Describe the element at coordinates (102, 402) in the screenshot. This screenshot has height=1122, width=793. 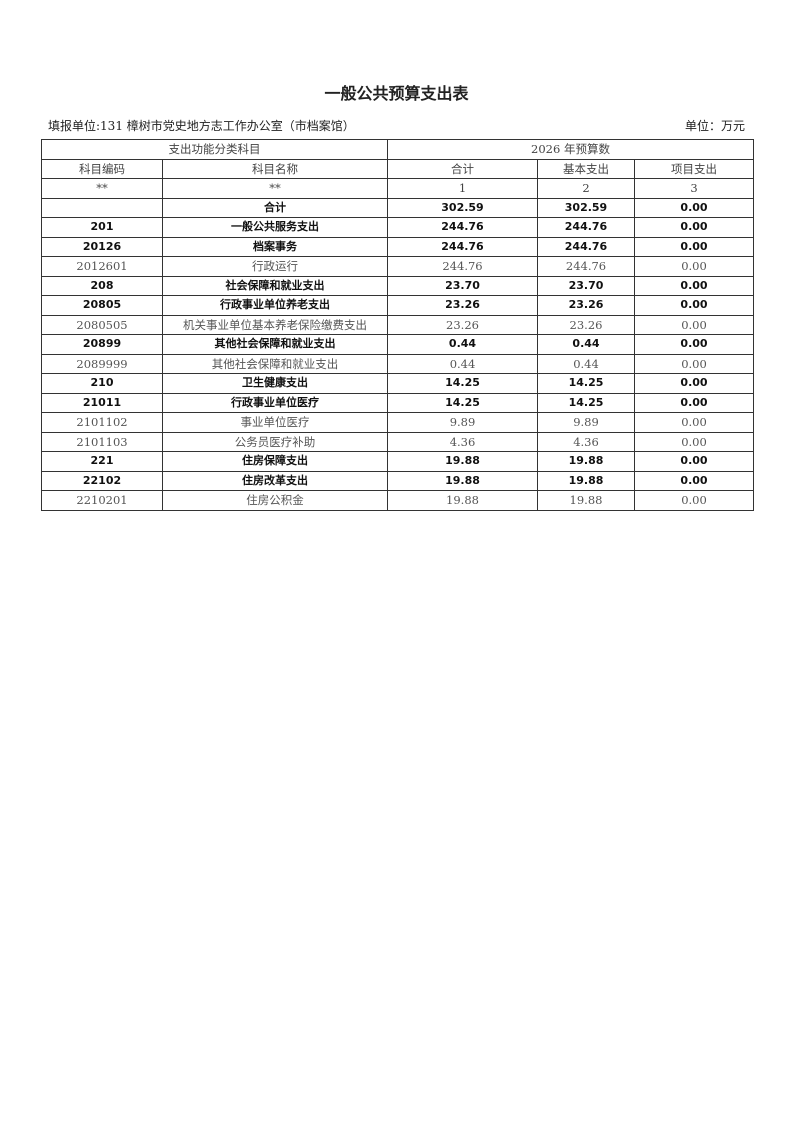
I see `cell-code: 21011` at that location.